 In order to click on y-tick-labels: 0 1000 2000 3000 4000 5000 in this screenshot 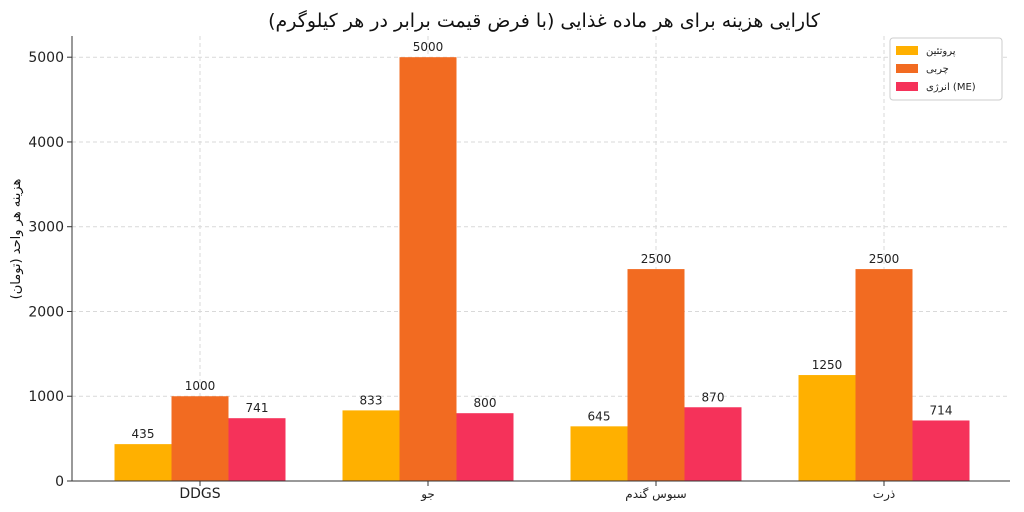, I will do `click(46, 270)`.